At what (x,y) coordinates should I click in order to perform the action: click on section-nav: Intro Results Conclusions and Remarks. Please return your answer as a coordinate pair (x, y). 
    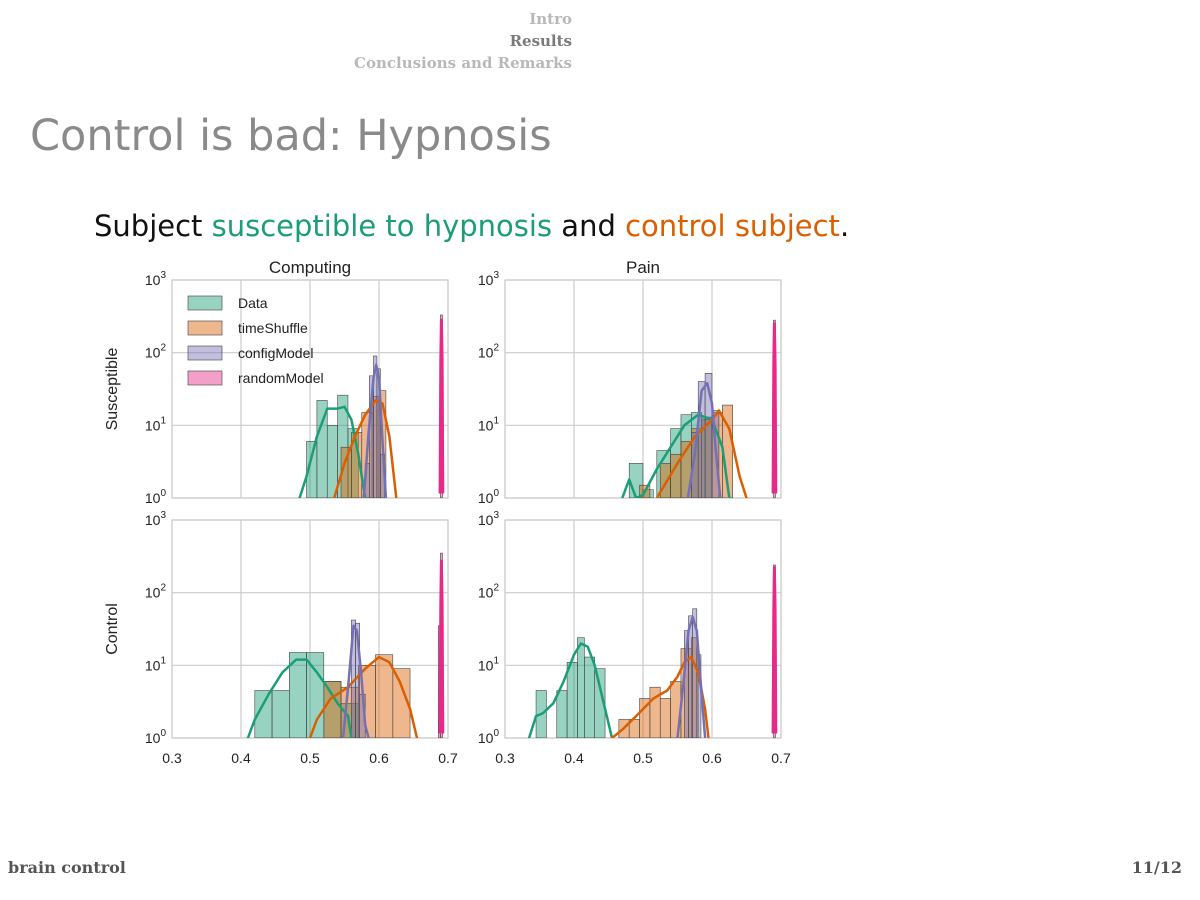
    Looking at the image, I should click on (463, 41).